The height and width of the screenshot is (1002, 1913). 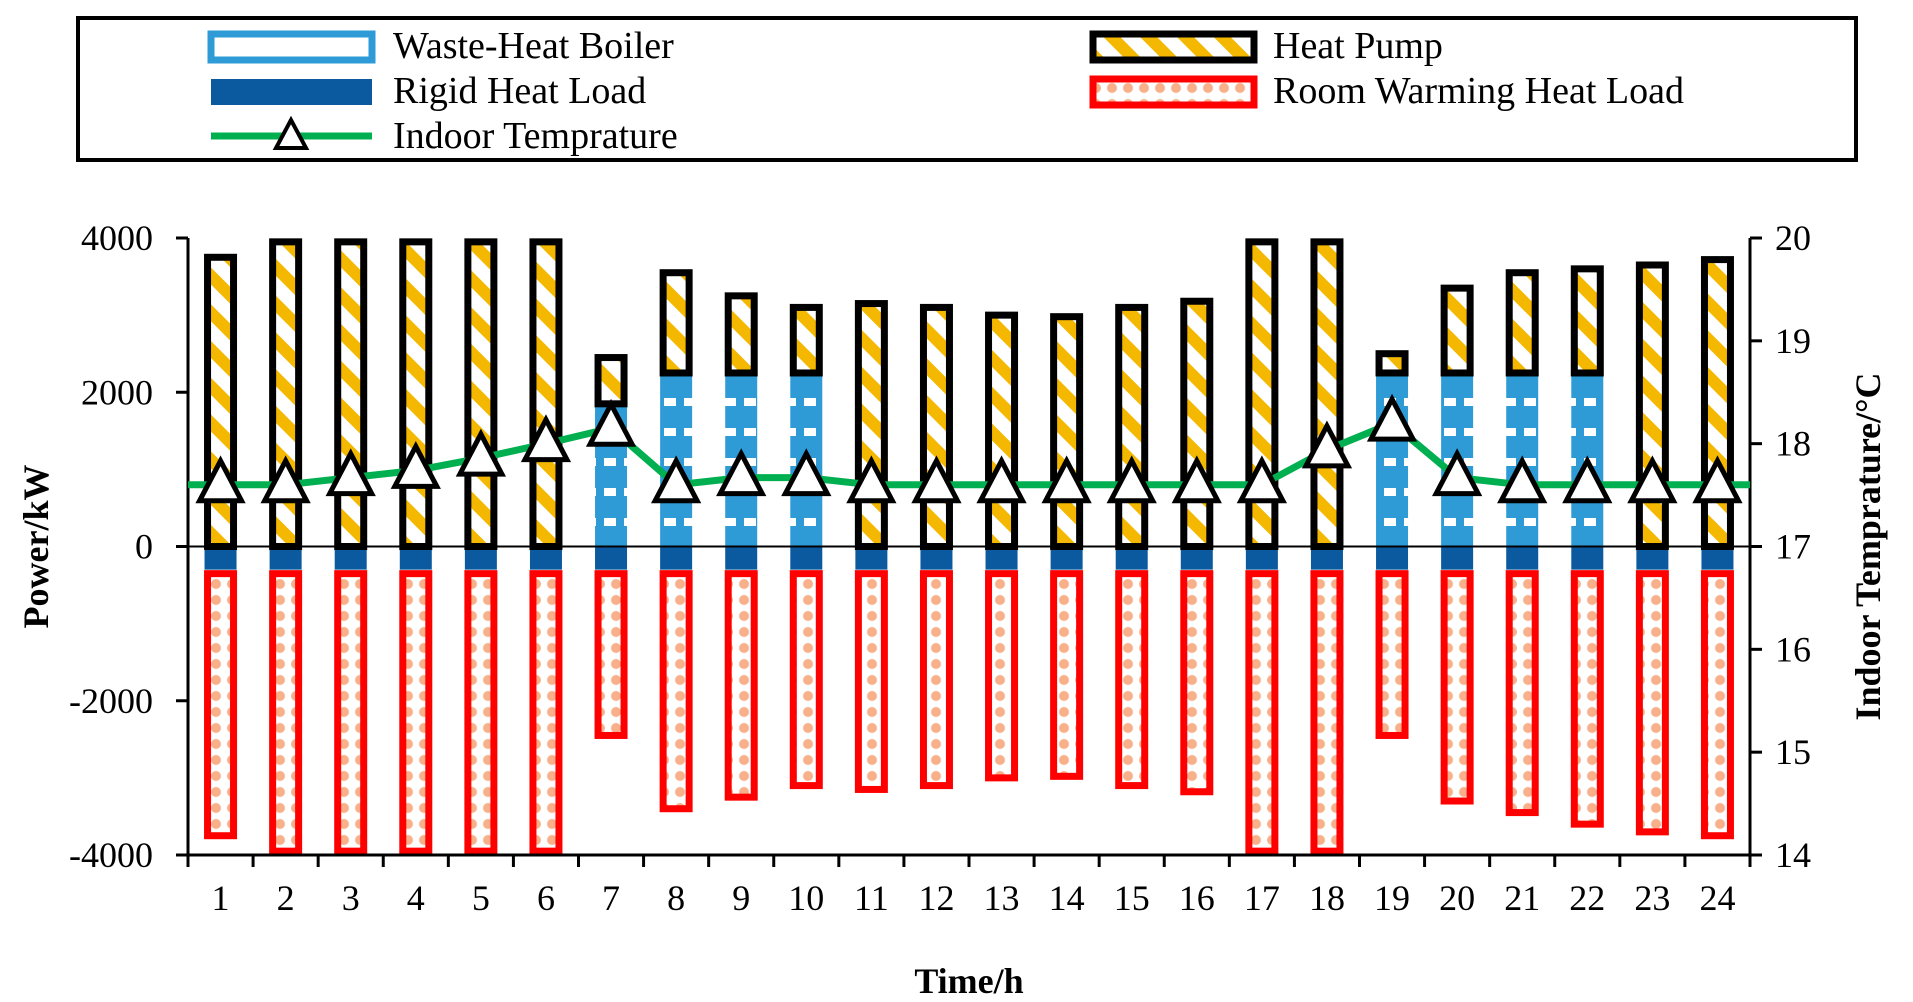 I want to click on y2-tick-label: 16, so click(x=1793, y=649).